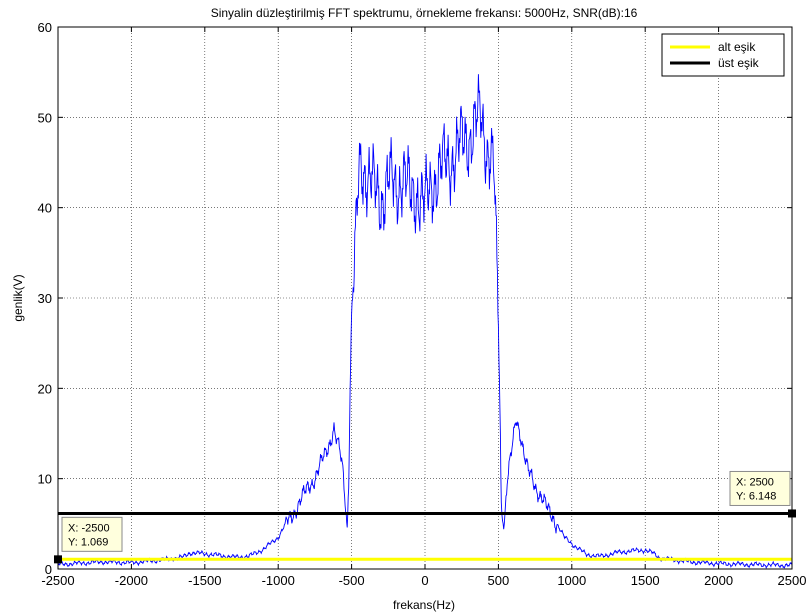  I want to click on data-tip: X: 2500 Y: 6.148, so click(762, 494).